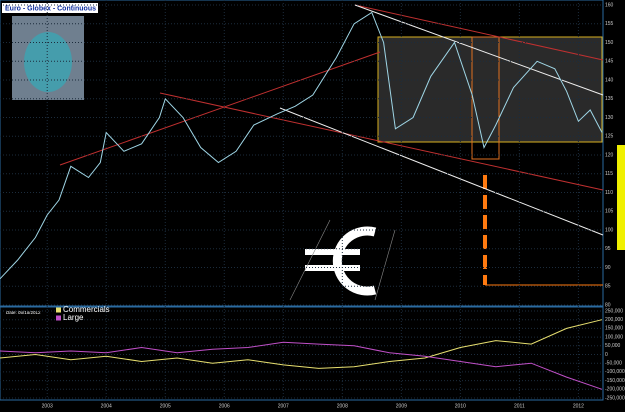 Image resolution: width=625 pixels, height=412 pixels. I want to click on y-tick-label: 125, so click(609, 137).